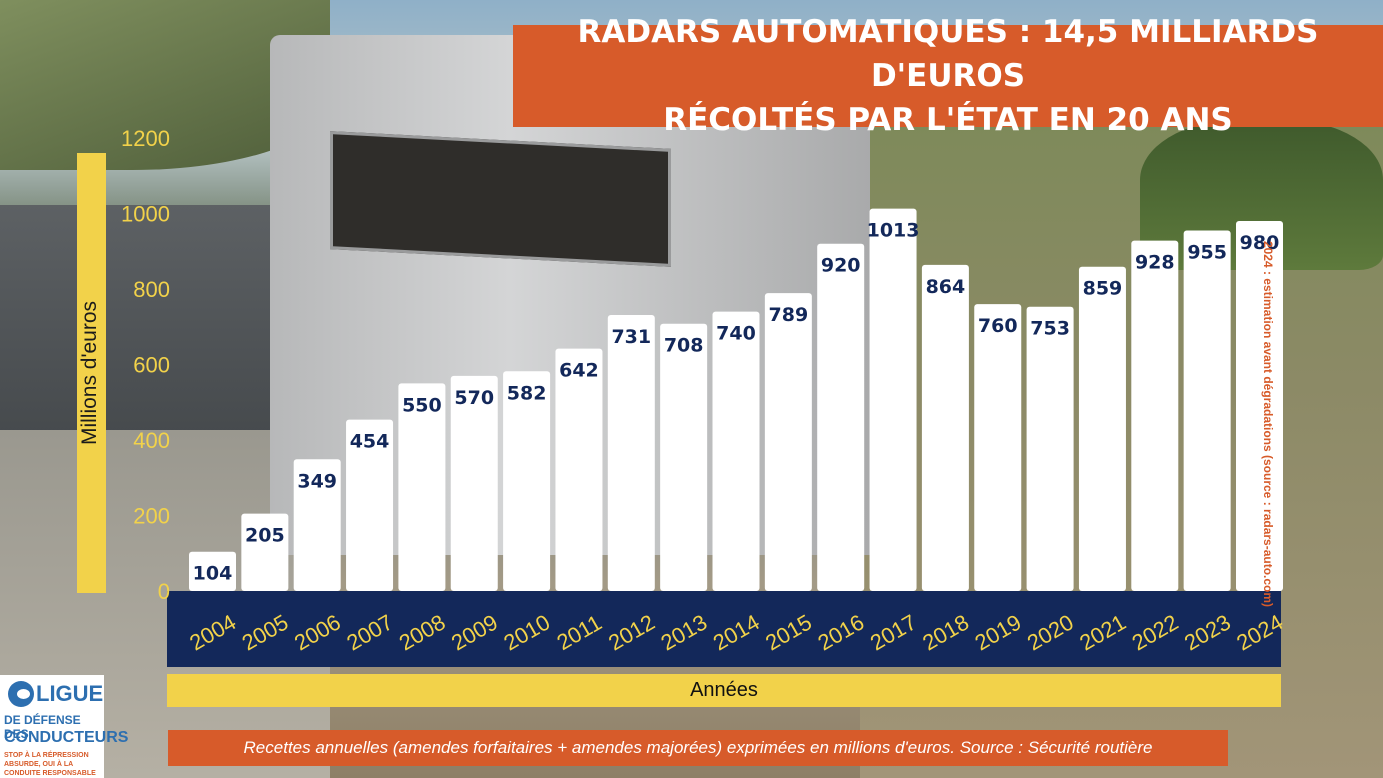 This screenshot has height=778, width=1383. Describe the element at coordinates (265, 552) in the screenshot. I see `bar-2005` at that location.